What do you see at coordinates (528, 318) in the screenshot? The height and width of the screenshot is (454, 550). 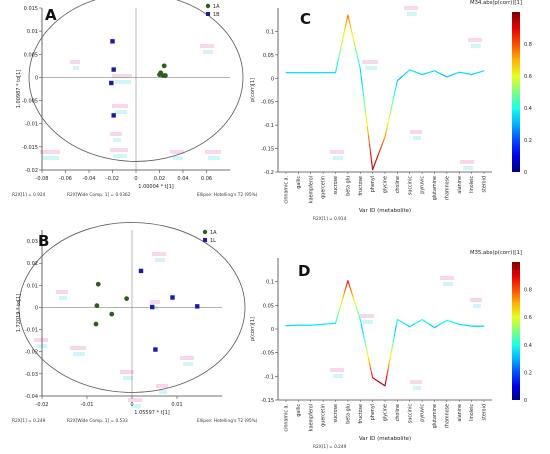 I see `colorbar-tick-label: 0.6` at bounding box center [528, 318].